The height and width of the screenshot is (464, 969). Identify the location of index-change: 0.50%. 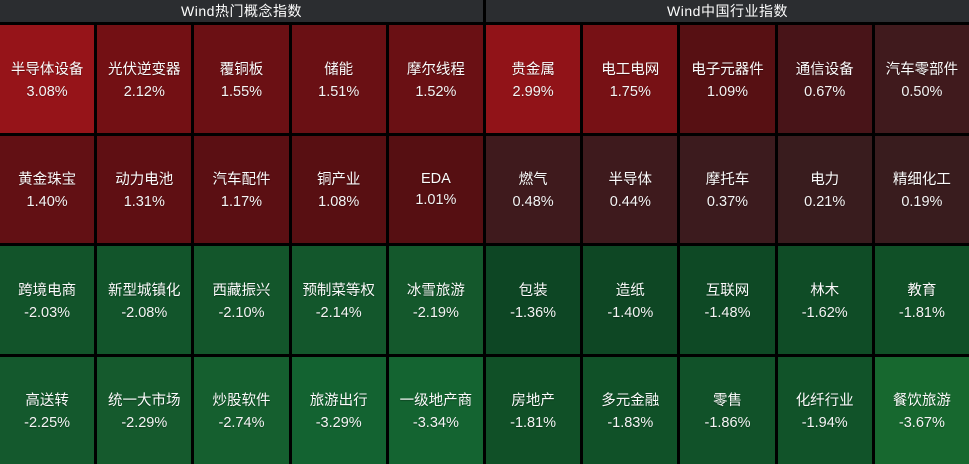
(922, 91).